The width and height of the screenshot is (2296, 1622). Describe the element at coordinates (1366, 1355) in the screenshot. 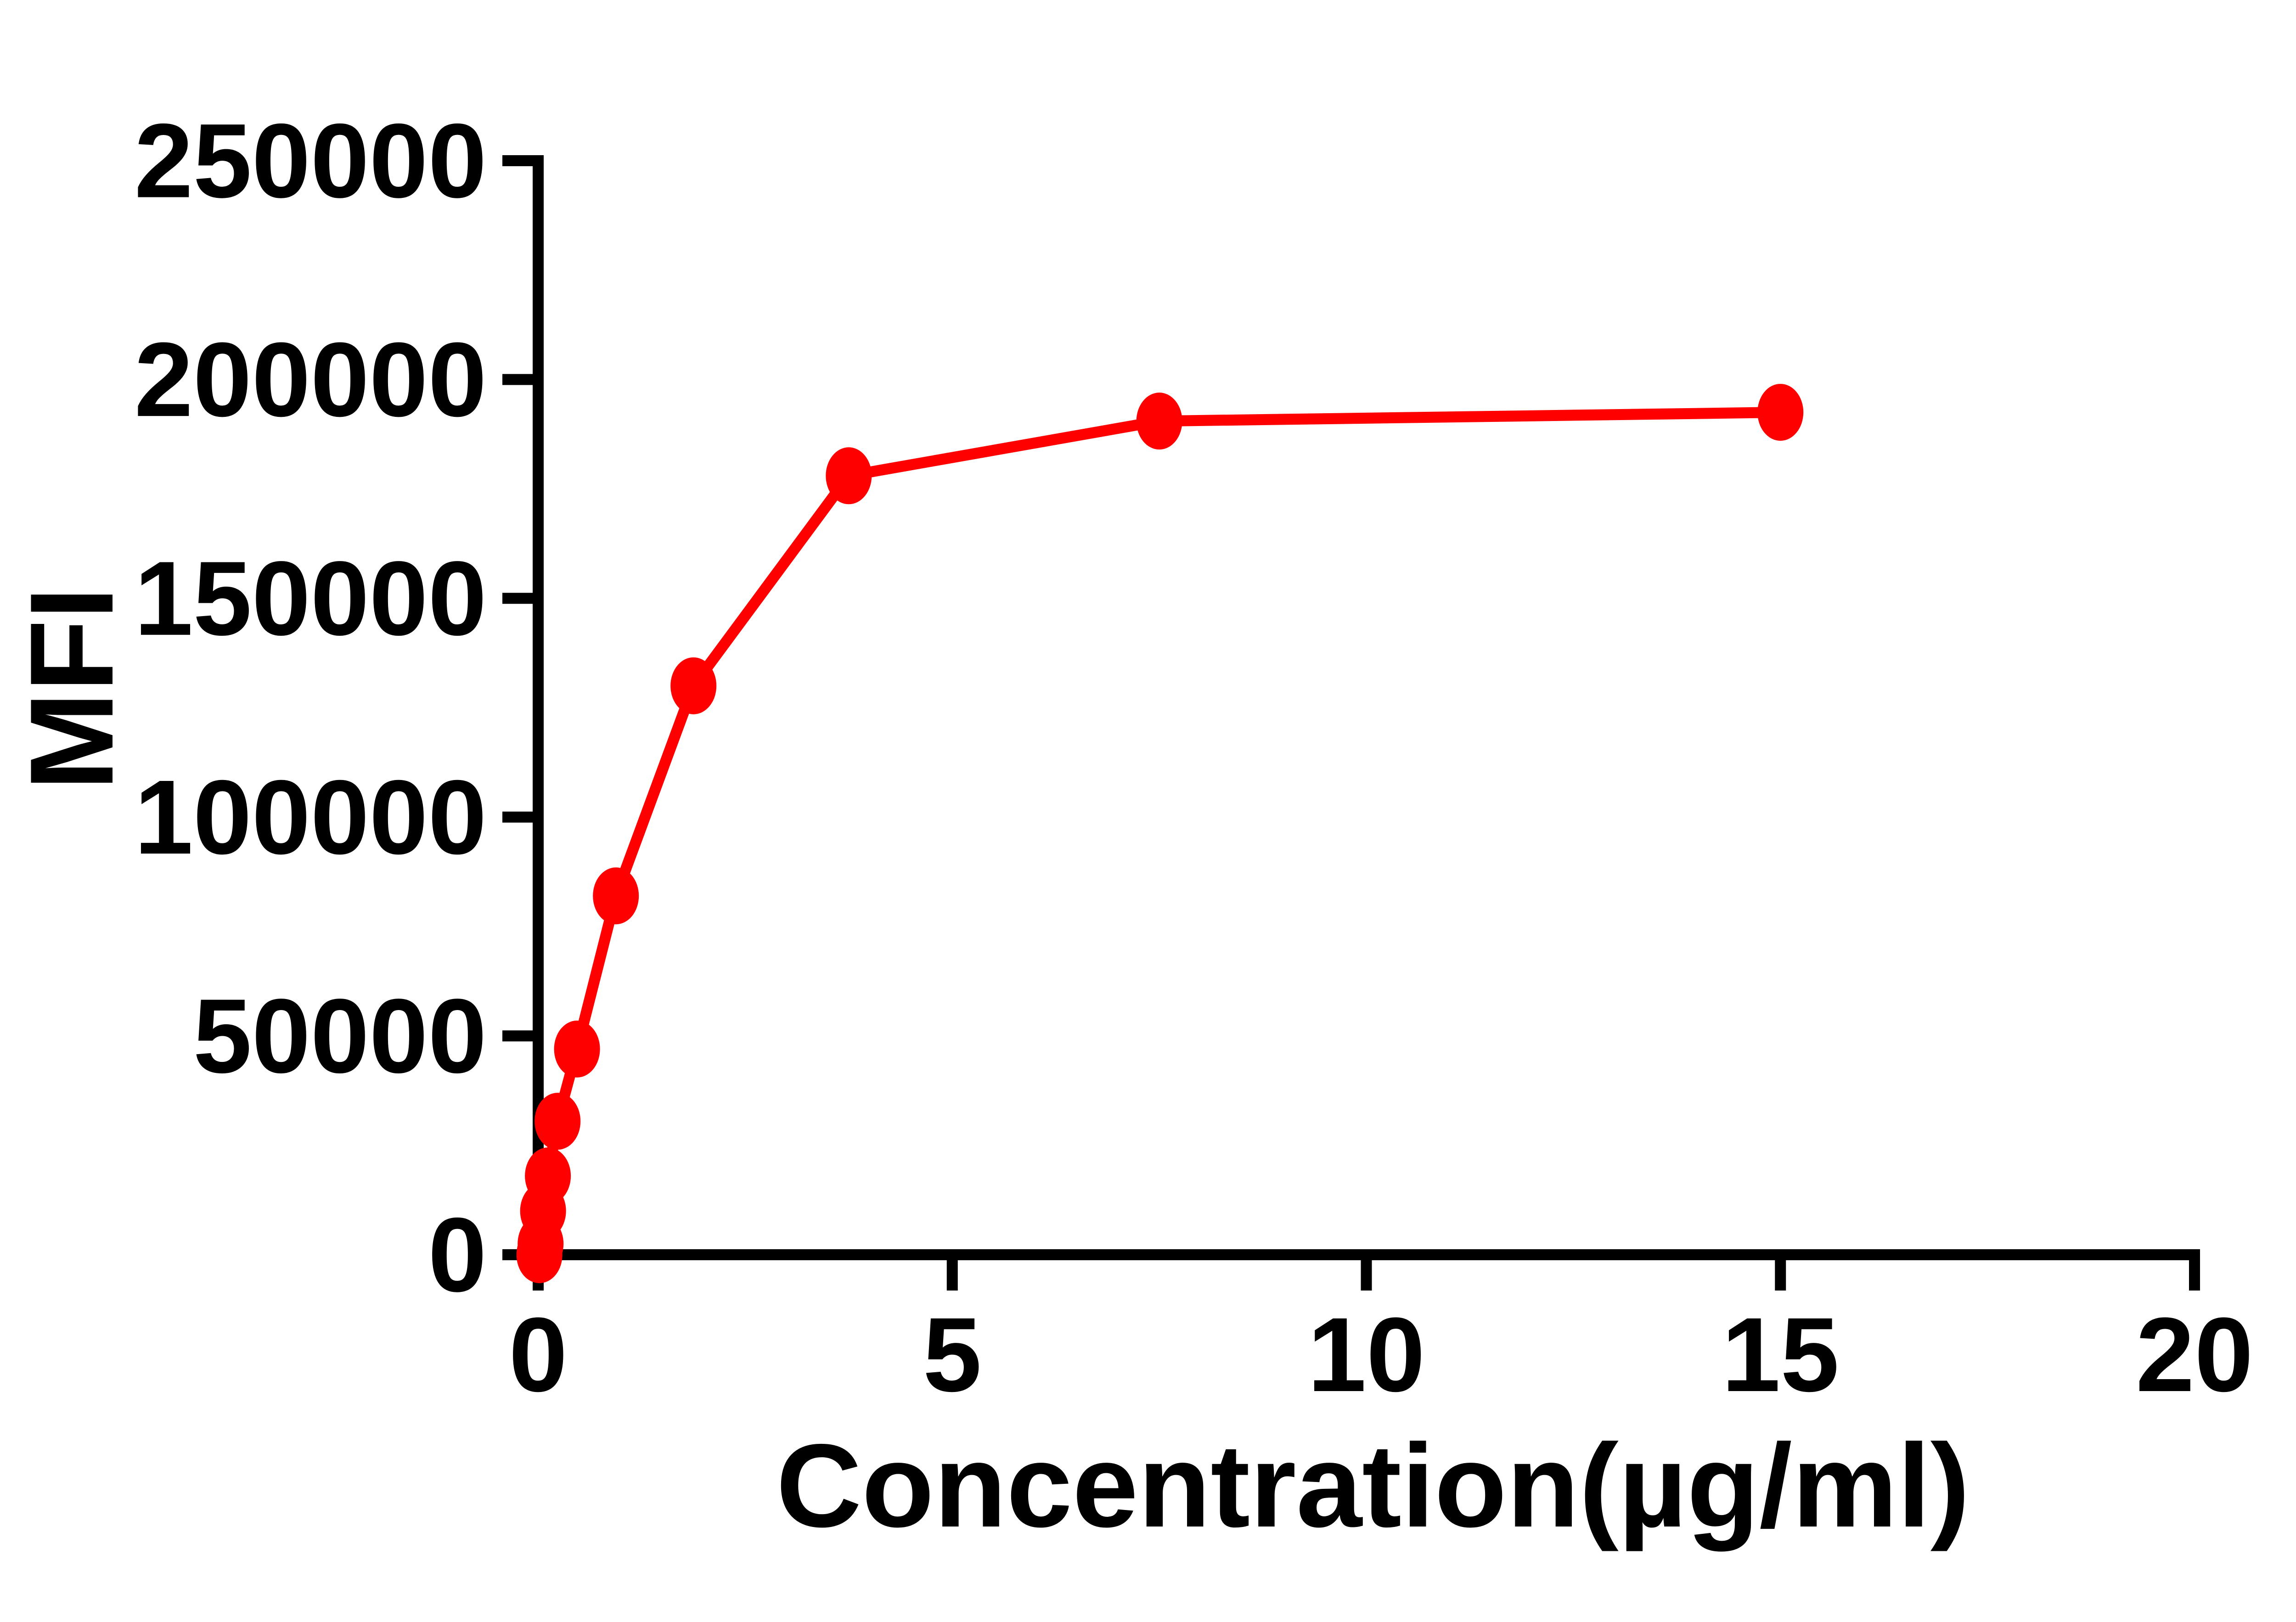

I see `x-tick-label: 10` at that location.